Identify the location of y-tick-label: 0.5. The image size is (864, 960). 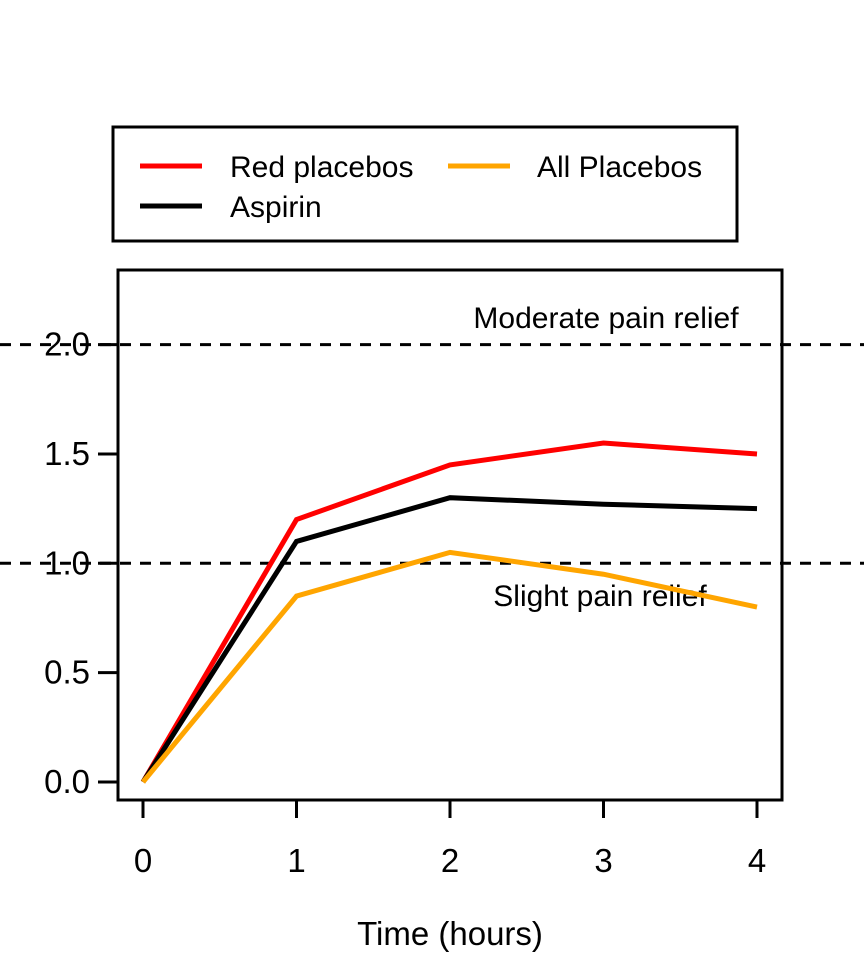
(67, 672).